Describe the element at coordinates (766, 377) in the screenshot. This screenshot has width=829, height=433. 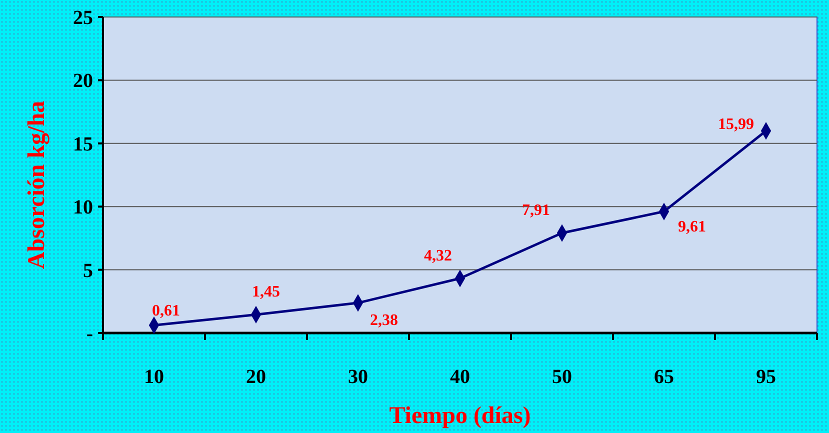
I see `x-tick-label: 95` at that location.